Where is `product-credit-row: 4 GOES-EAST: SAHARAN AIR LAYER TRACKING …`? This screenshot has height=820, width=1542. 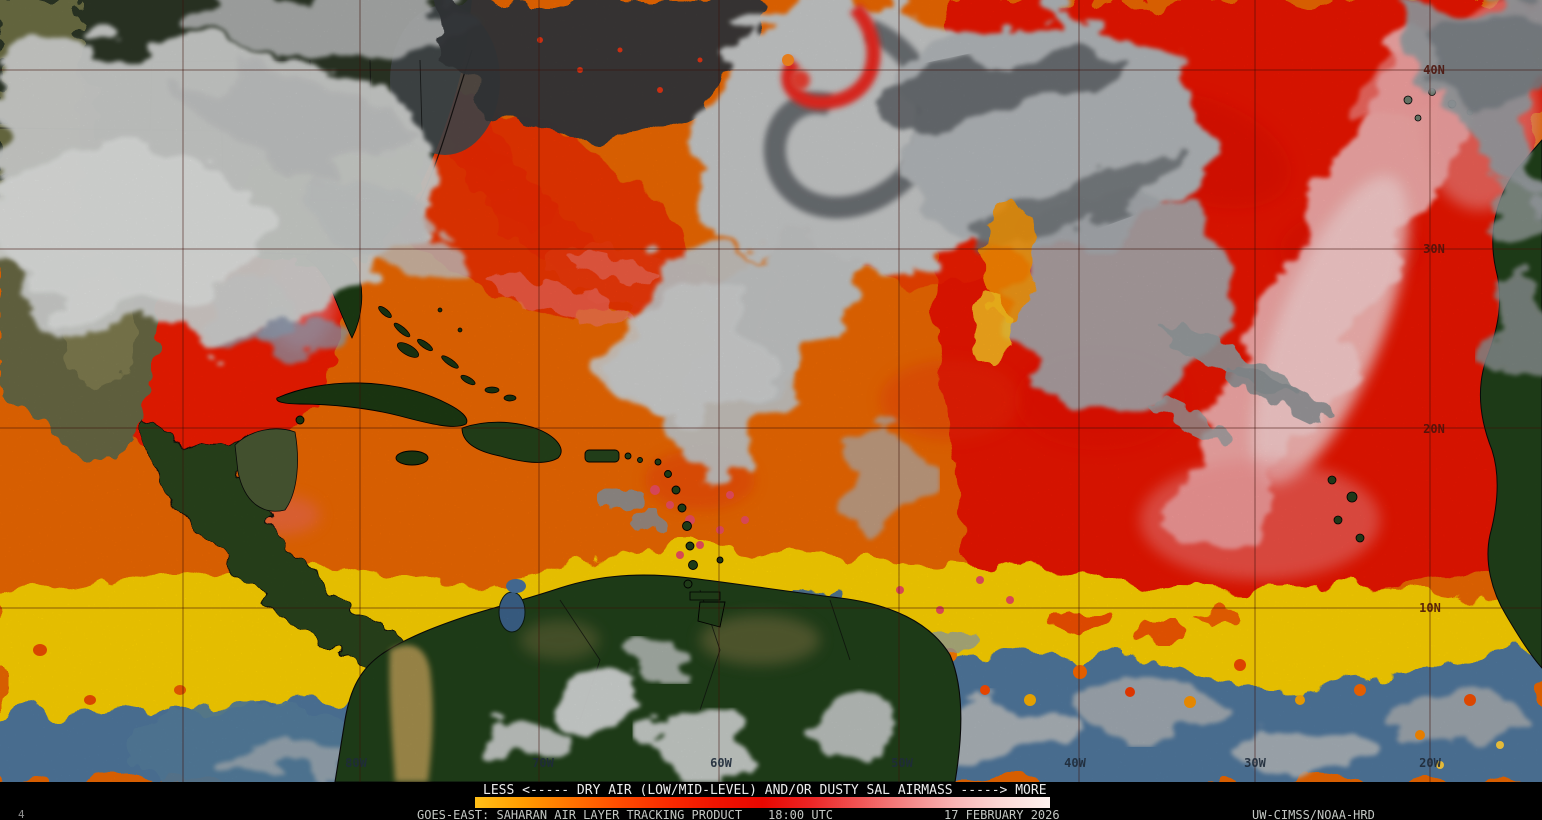 product-credit-row: 4 GOES-EAST: SAHARAN AIR LAYER TRACKING … is located at coordinates (771, 814).